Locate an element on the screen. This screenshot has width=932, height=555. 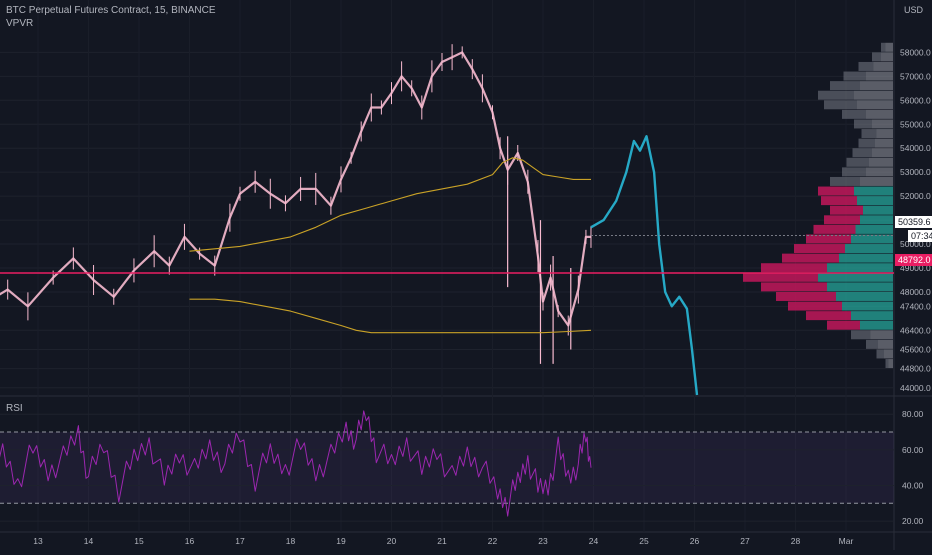
price-tick-label: 50000.0 is located at coordinates (915, 244).